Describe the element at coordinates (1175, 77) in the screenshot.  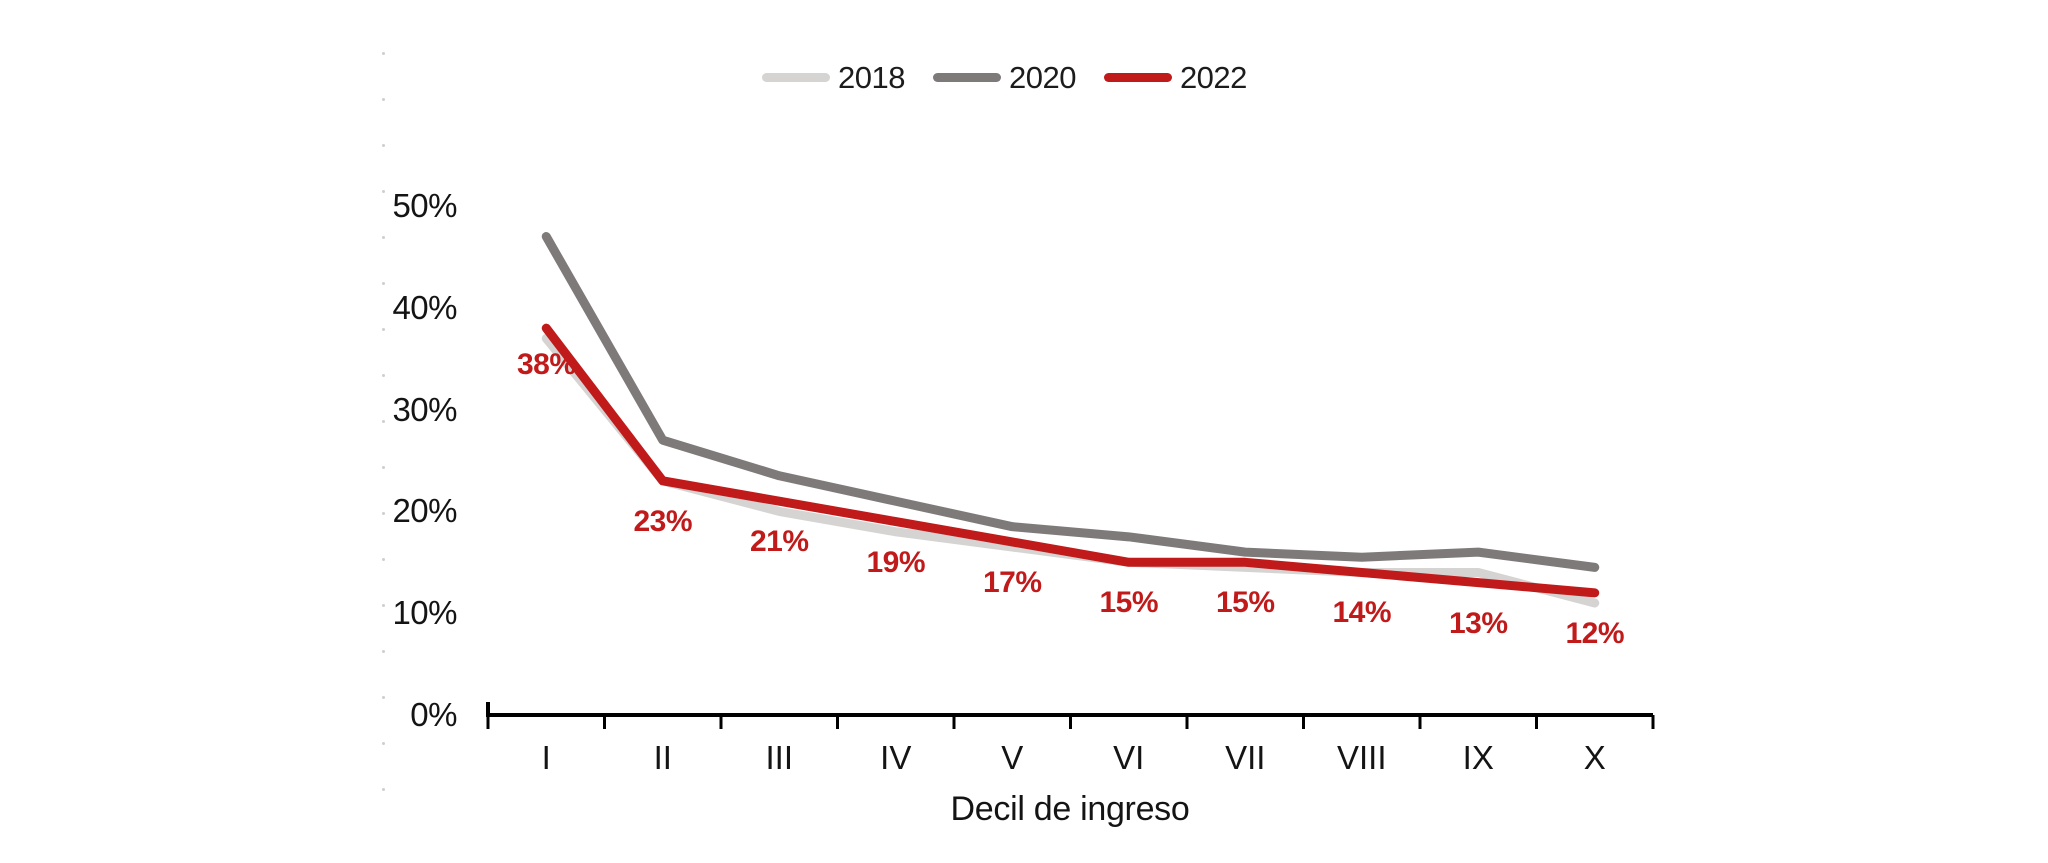
I see `legend-item-2022: 2022` at that location.